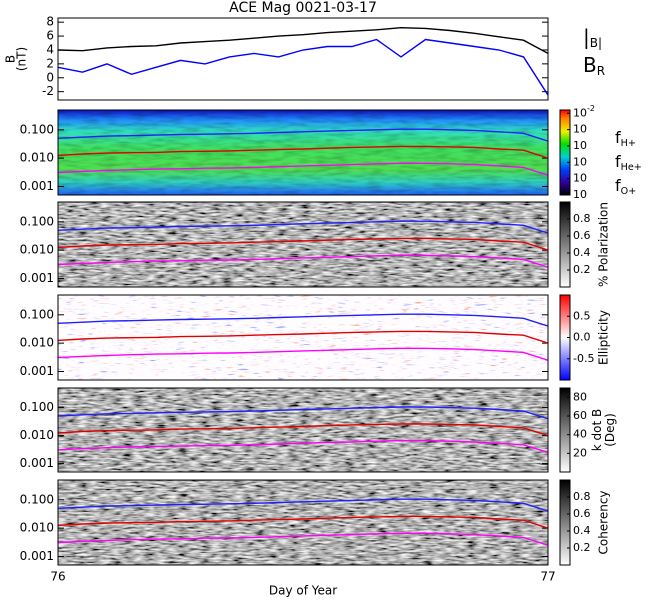  What do you see at coordinates (610, 430) in the screenshot?
I see `colorbar-label: (Deg)` at bounding box center [610, 430].